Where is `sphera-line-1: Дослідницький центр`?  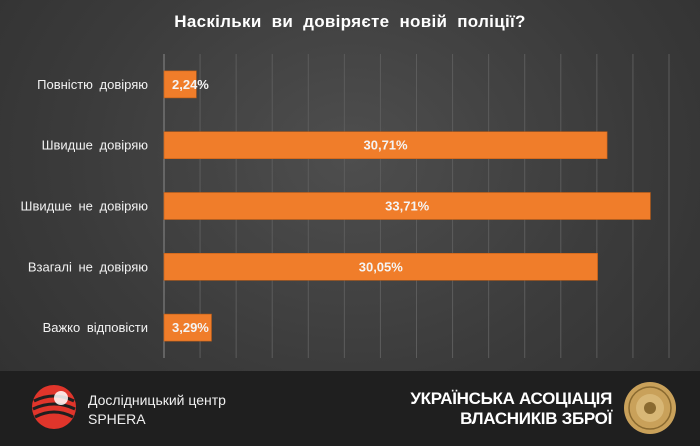 sphera-line-1: Дослідницький центр is located at coordinates (157, 400).